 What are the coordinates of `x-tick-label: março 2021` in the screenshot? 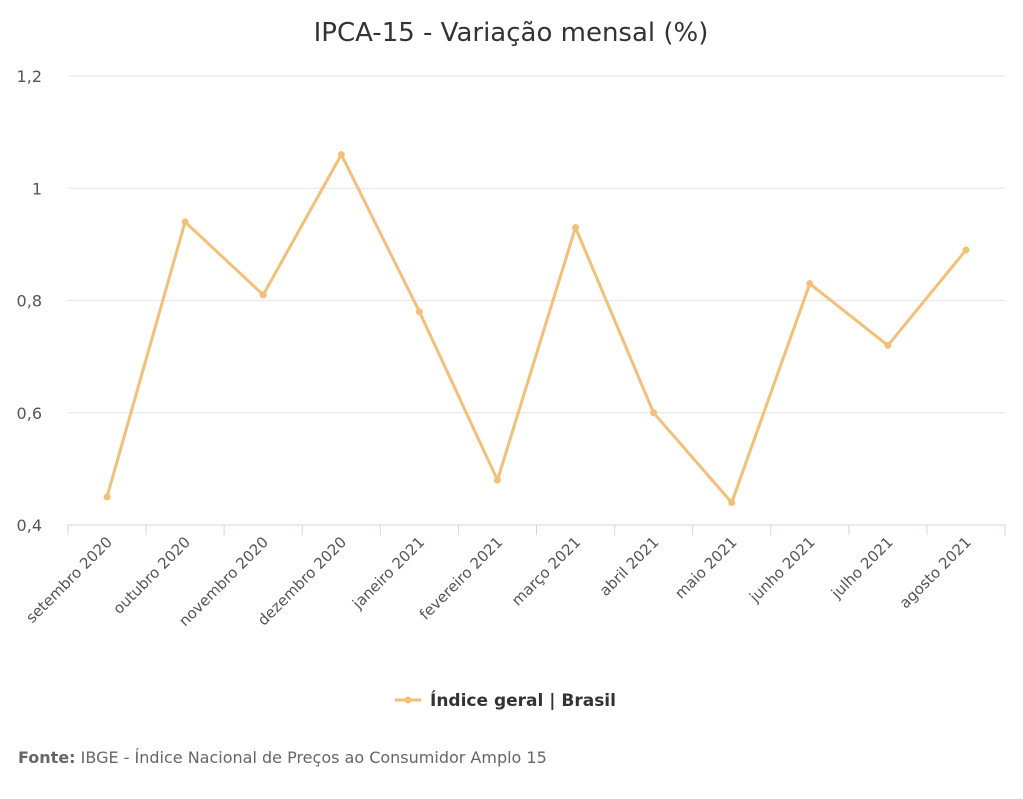 It's located at (546, 571).